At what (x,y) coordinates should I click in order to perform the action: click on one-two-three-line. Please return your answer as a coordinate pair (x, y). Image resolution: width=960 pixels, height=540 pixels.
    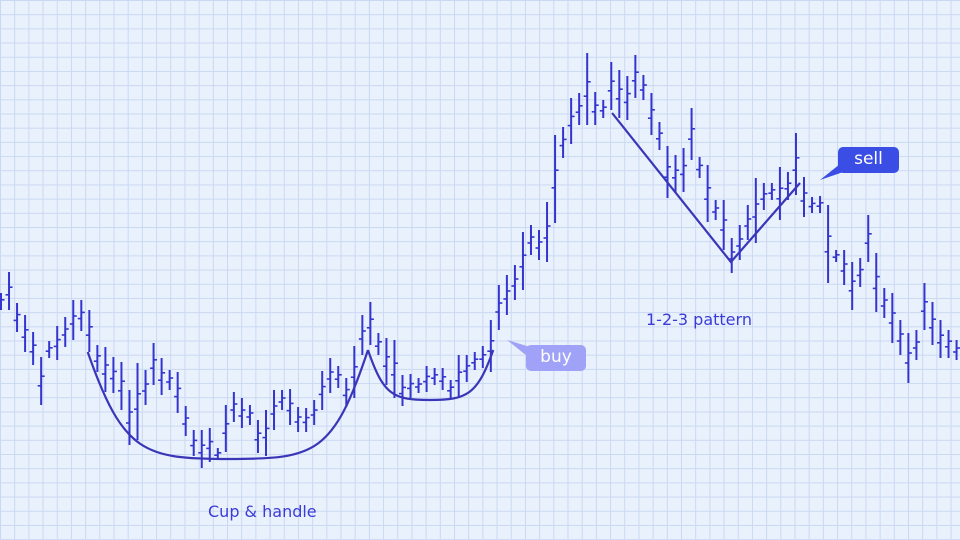
    Looking at the image, I should click on (706, 188).